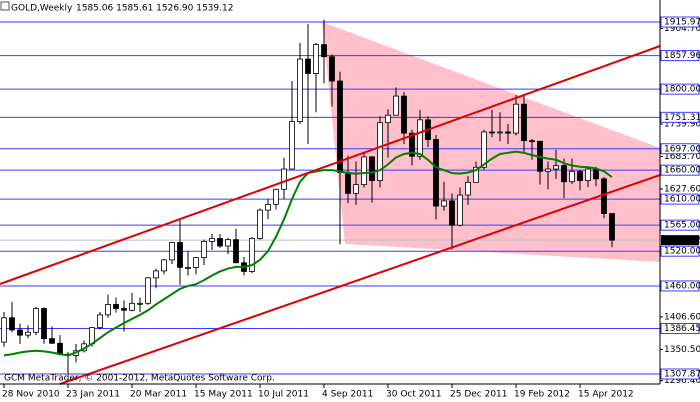 Image resolution: width=700 pixels, height=402 pixels. Describe the element at coordinates (223, 395) in the screenshot. I see `x-tick-label: 15 May 2011` at that location.